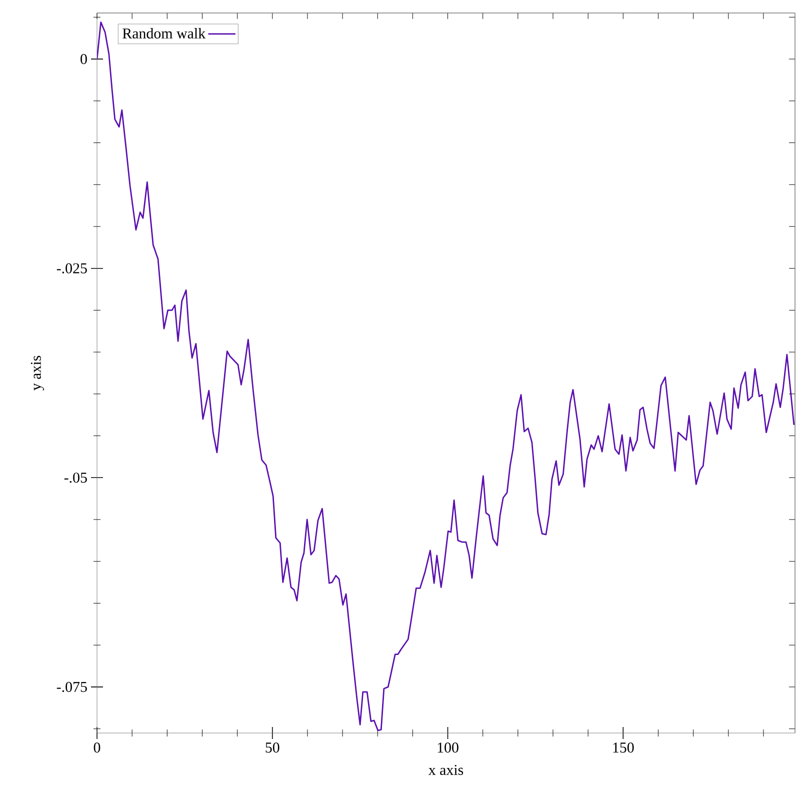 This screenshot has width=812, height=812. I want to click on y-axis-title: y axis, so click(37, 373).